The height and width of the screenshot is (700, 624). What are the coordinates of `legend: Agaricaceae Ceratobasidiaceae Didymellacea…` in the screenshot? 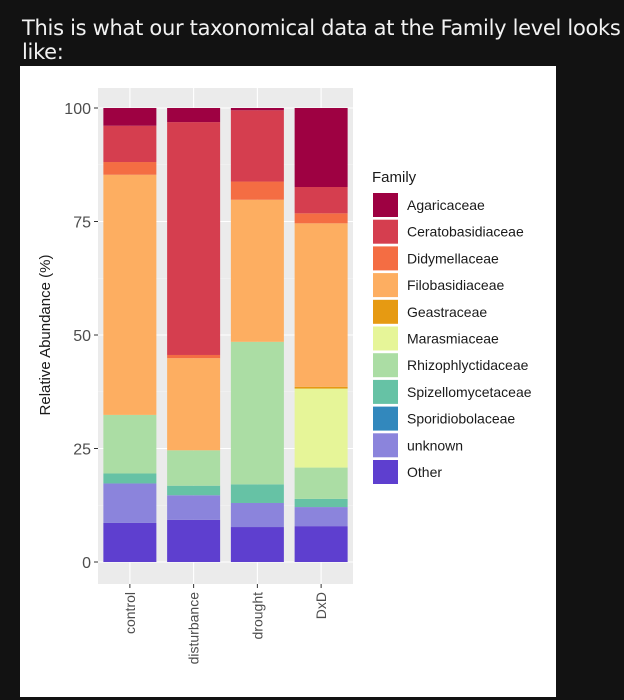 It's located at (452, 338).